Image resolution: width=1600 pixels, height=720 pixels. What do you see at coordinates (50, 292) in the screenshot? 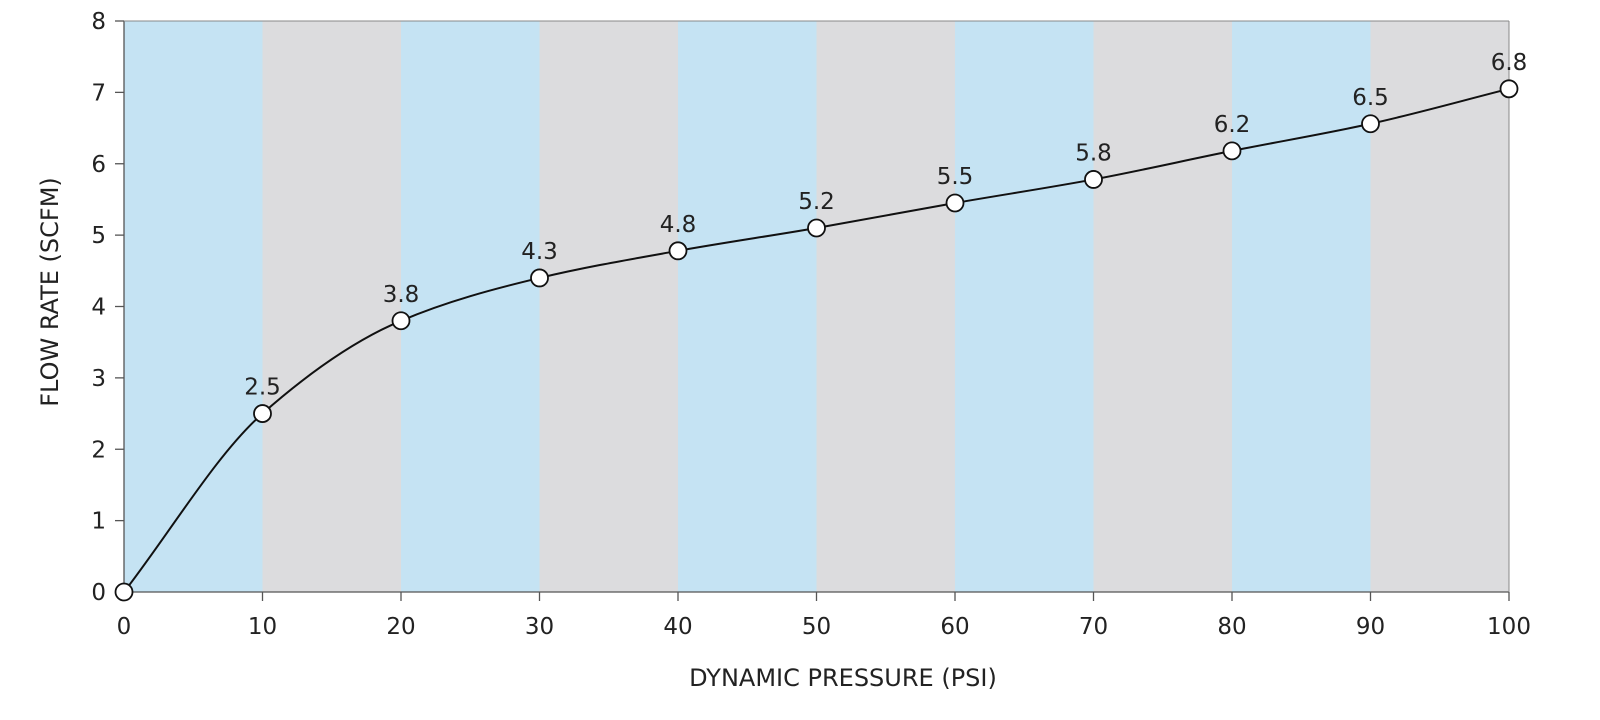
I see `y-axis-title: FLOW RATE (SCFM)` at bounding box center [50, 292].